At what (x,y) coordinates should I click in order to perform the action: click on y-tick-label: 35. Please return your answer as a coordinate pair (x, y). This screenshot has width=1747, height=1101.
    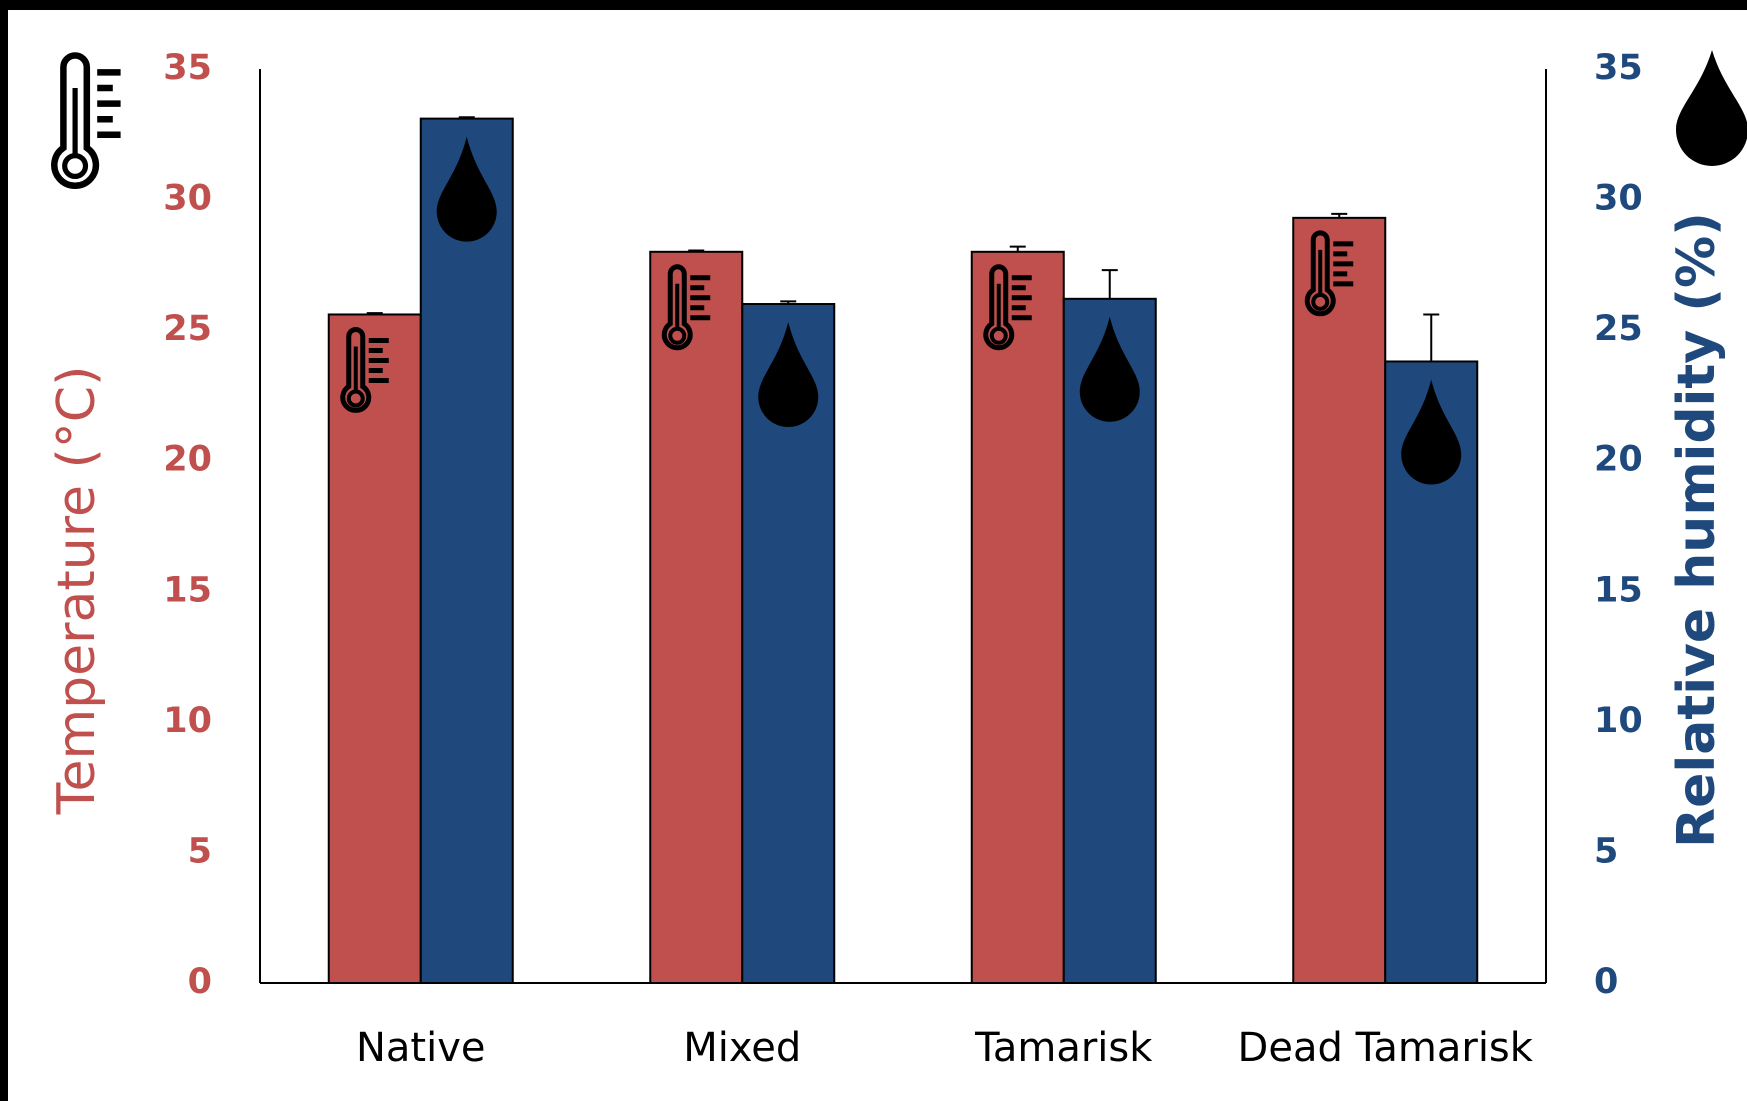
    Looking at the image, I should click on (187, 68).